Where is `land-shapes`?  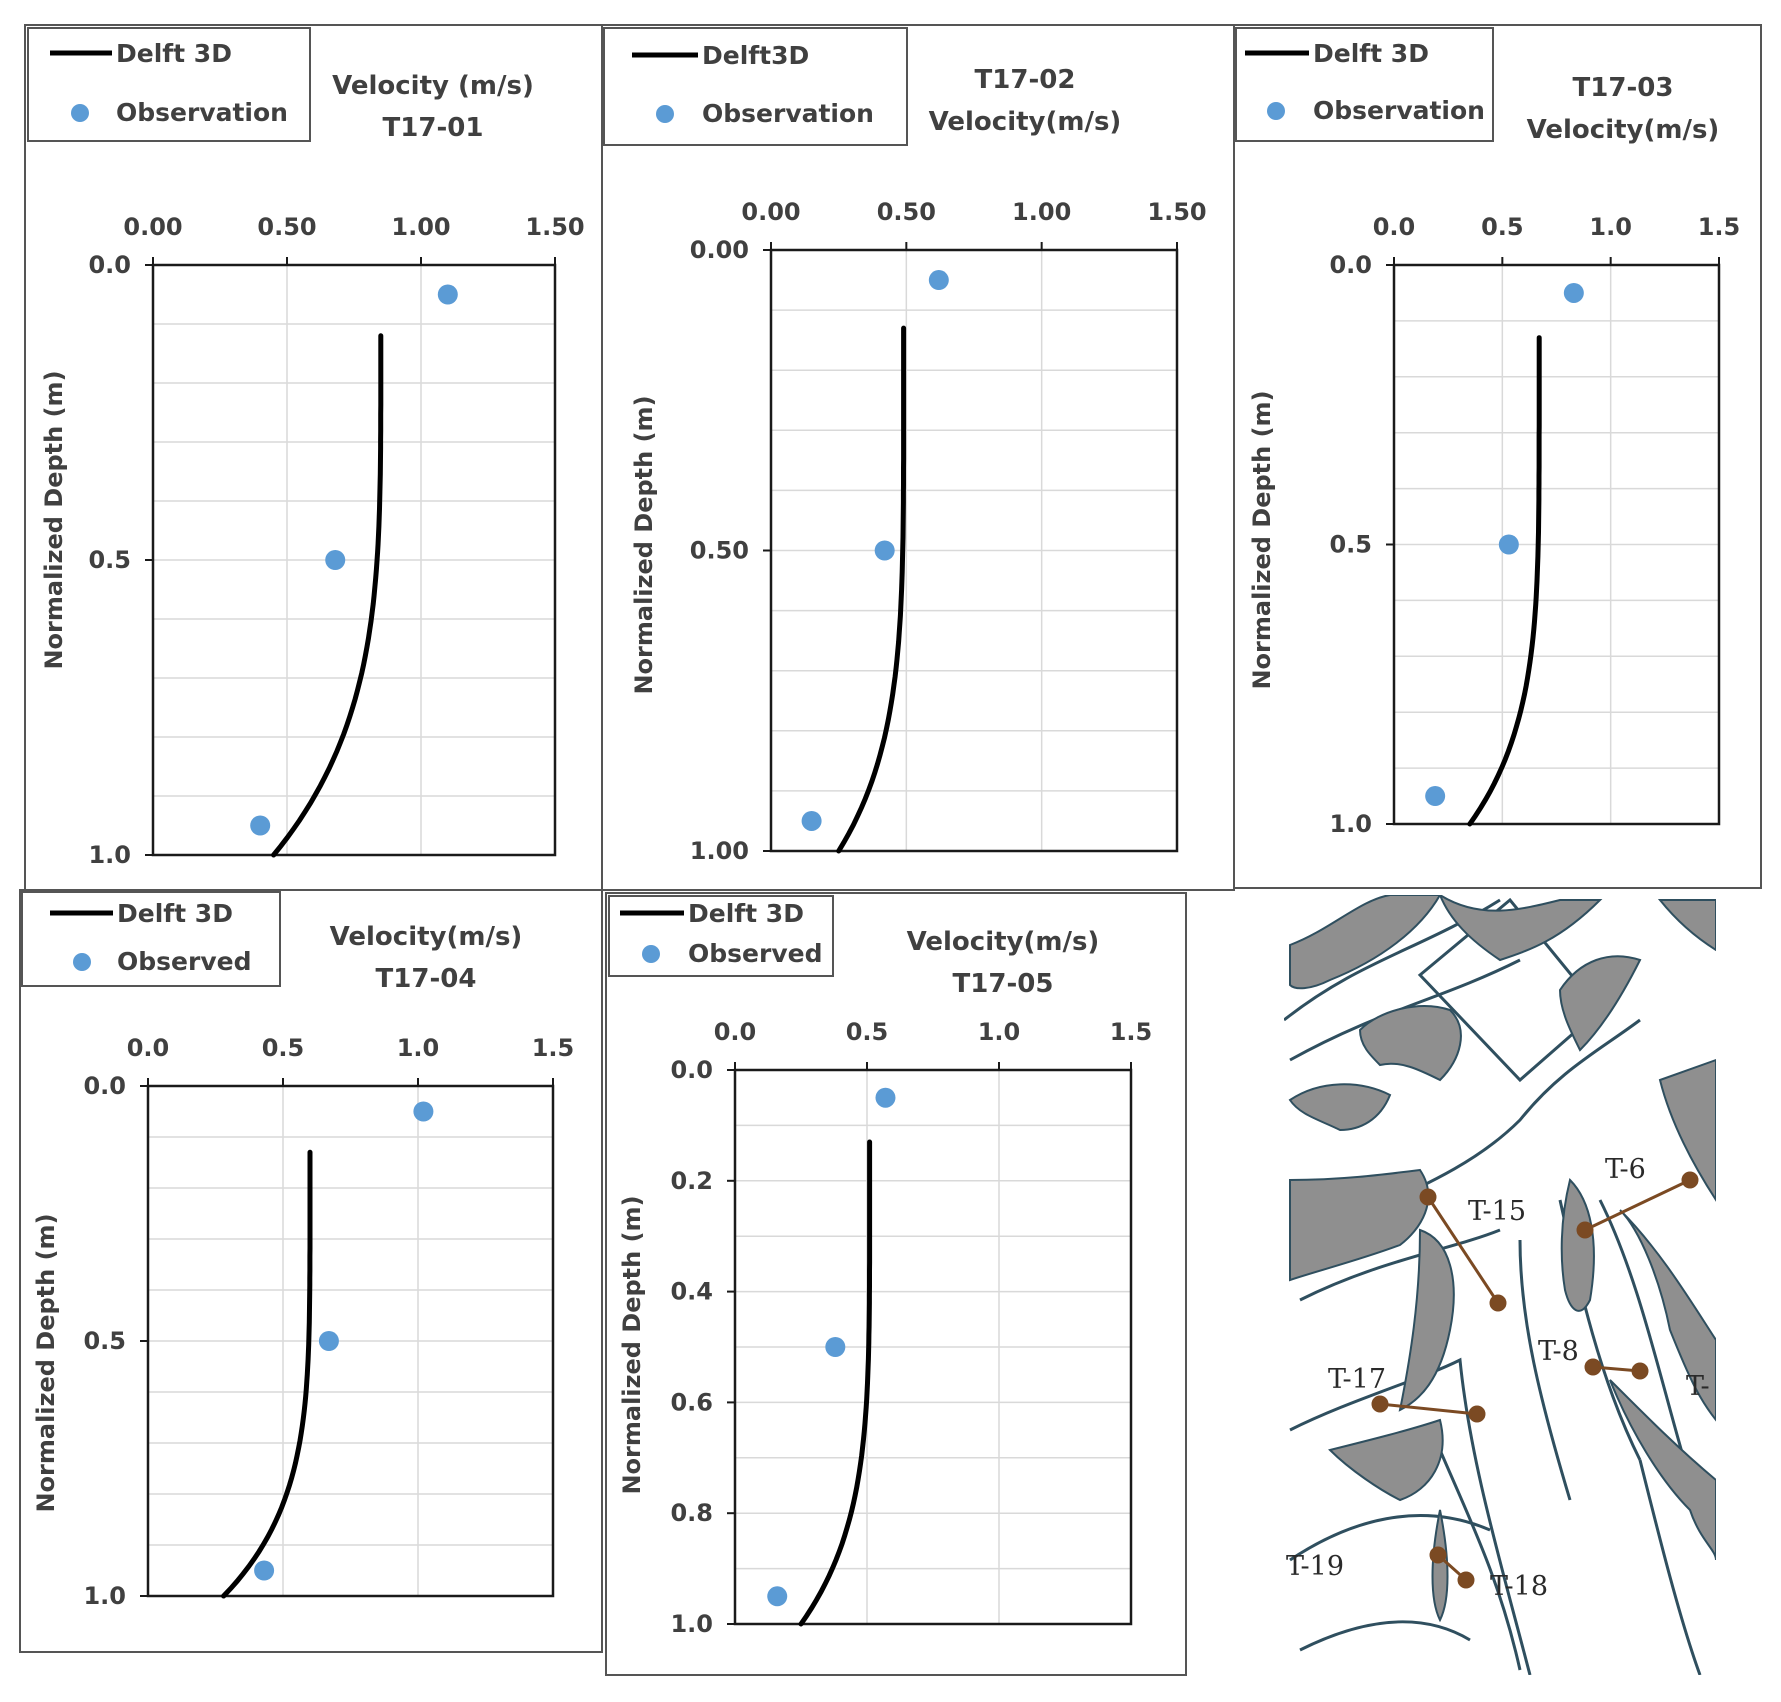
land-shapes is located at coordinates (1502, 1259).